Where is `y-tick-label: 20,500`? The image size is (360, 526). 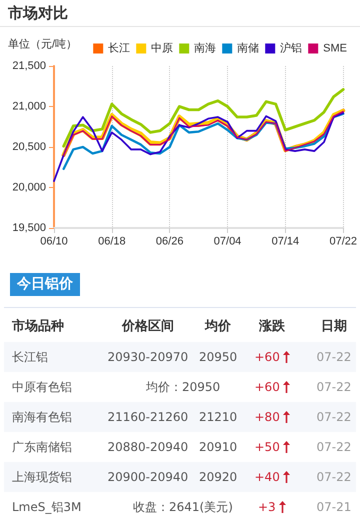
y-tick-label: 20,500 is located at coordinates (29, 147).